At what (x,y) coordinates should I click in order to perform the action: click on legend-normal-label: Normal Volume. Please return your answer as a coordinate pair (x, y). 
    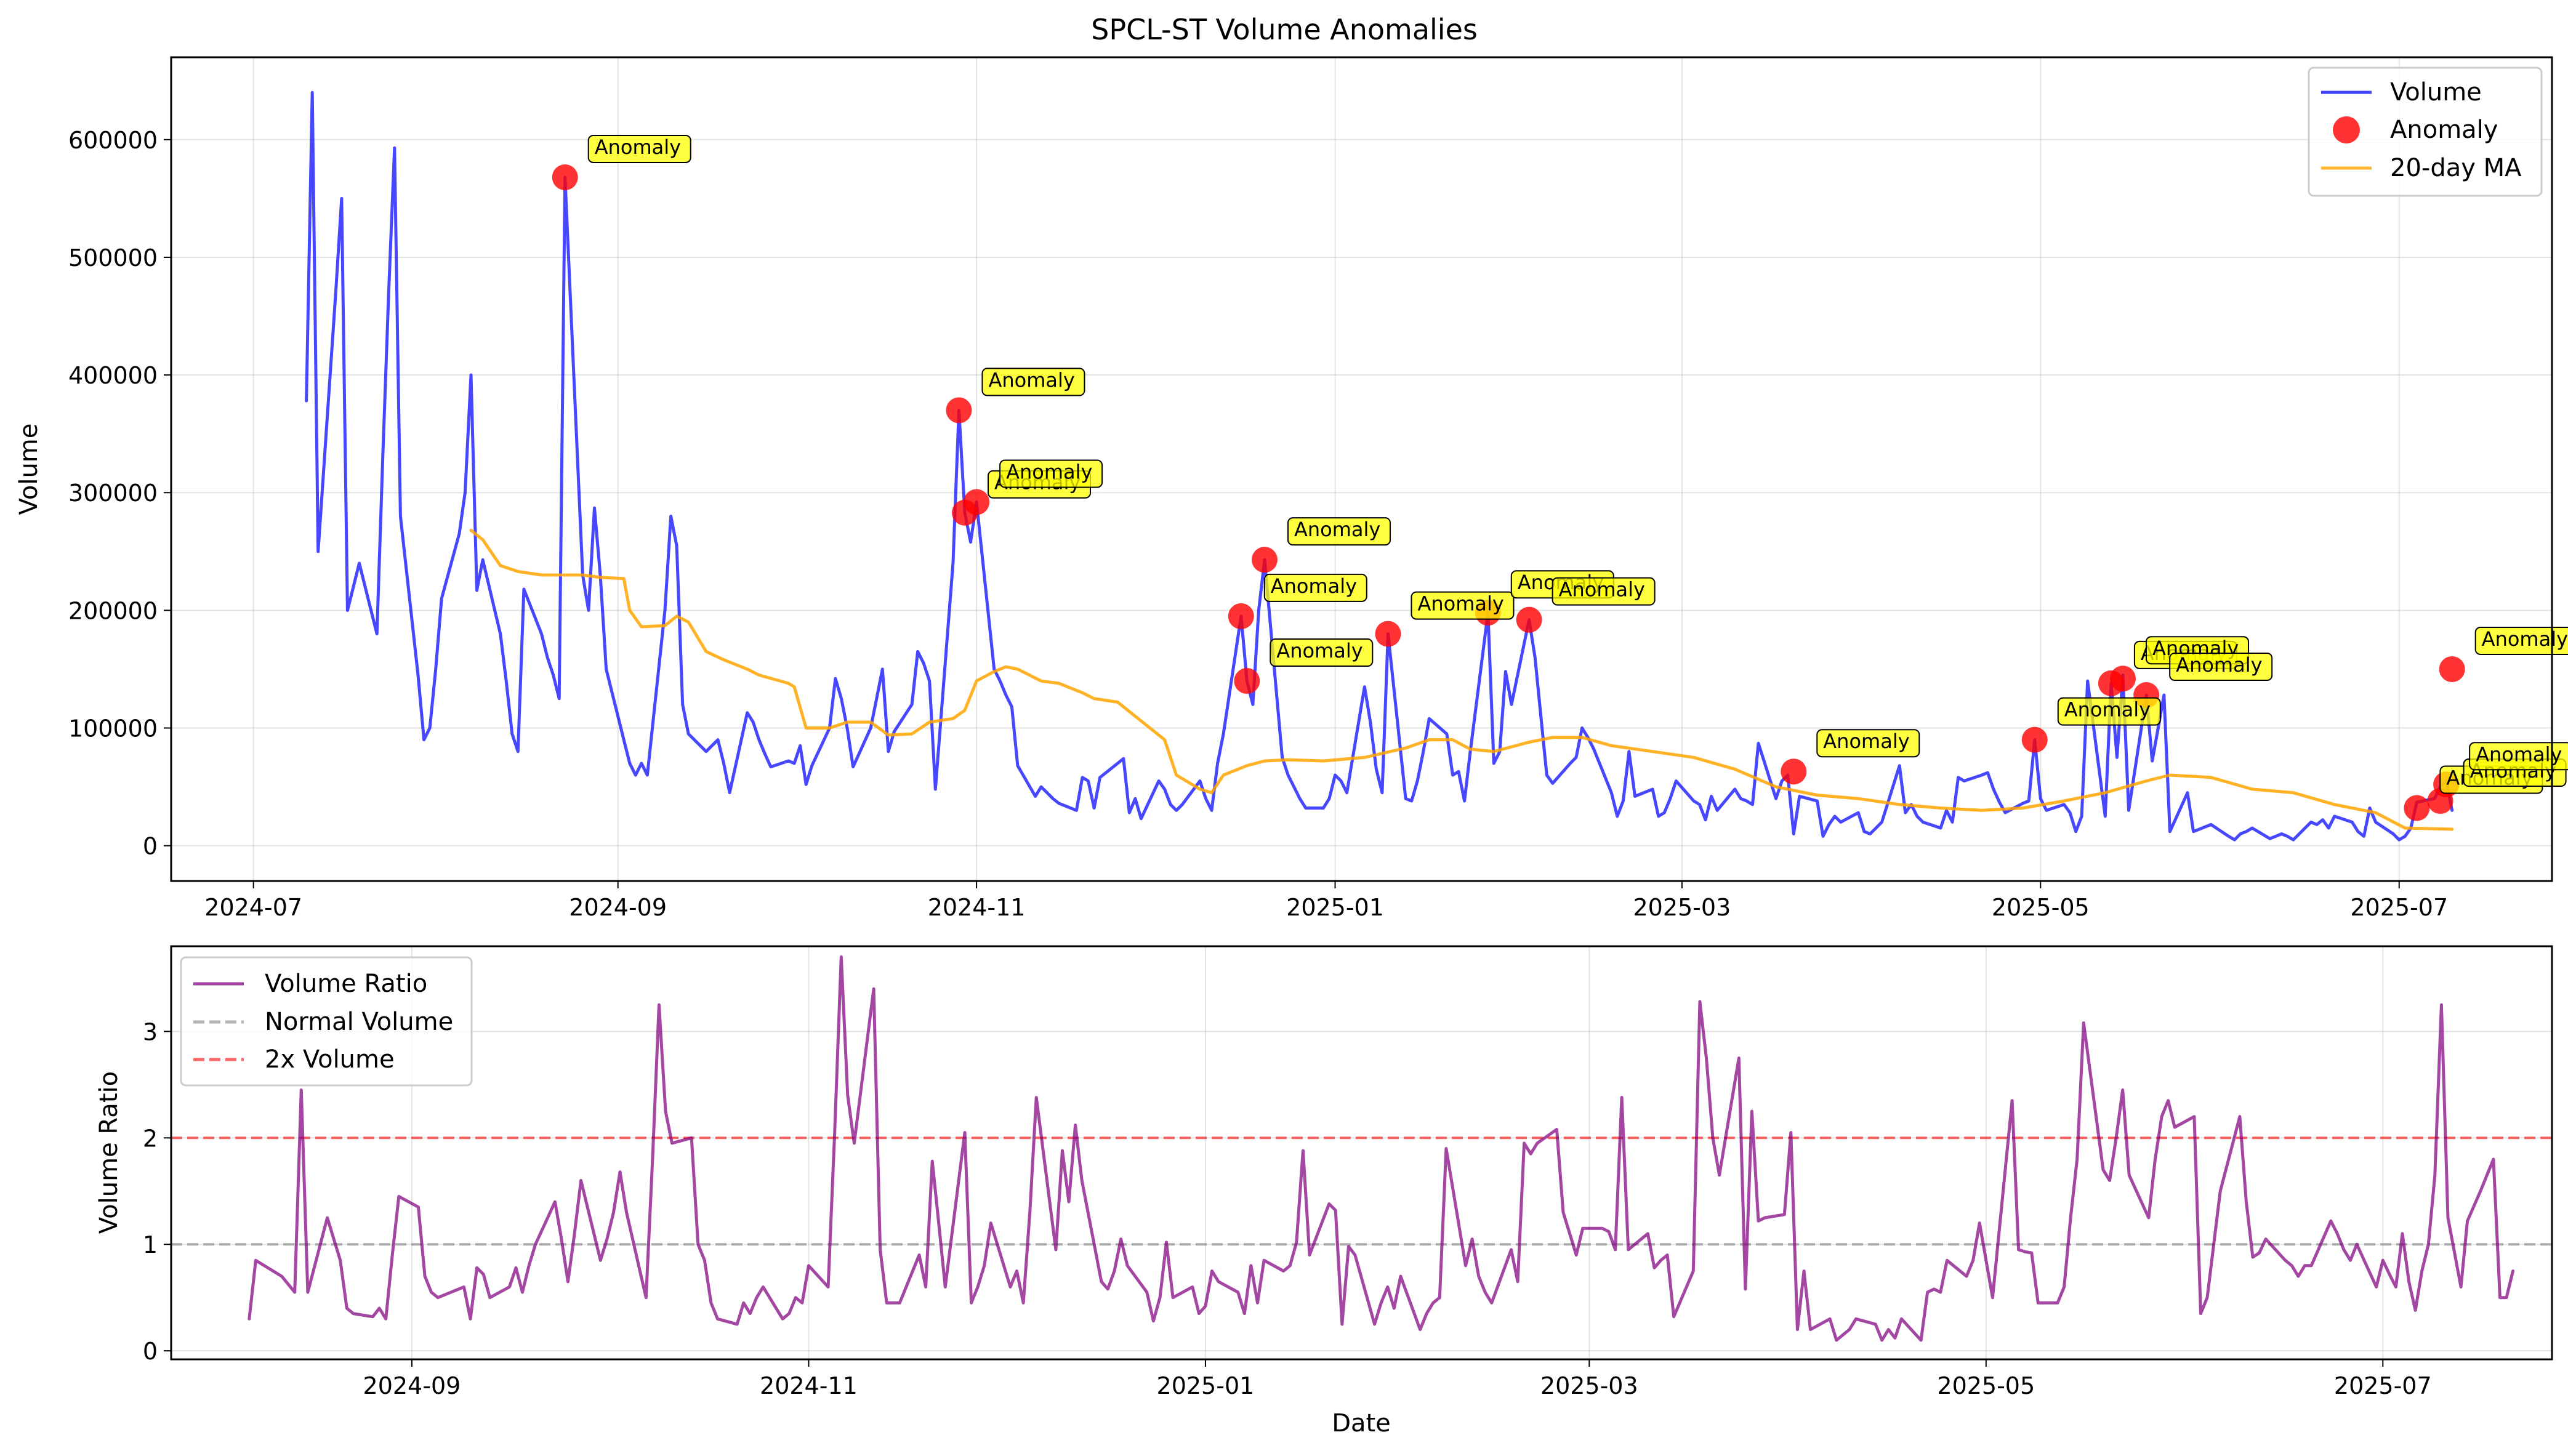
    Looking at the image, I should click on (359, 1022).